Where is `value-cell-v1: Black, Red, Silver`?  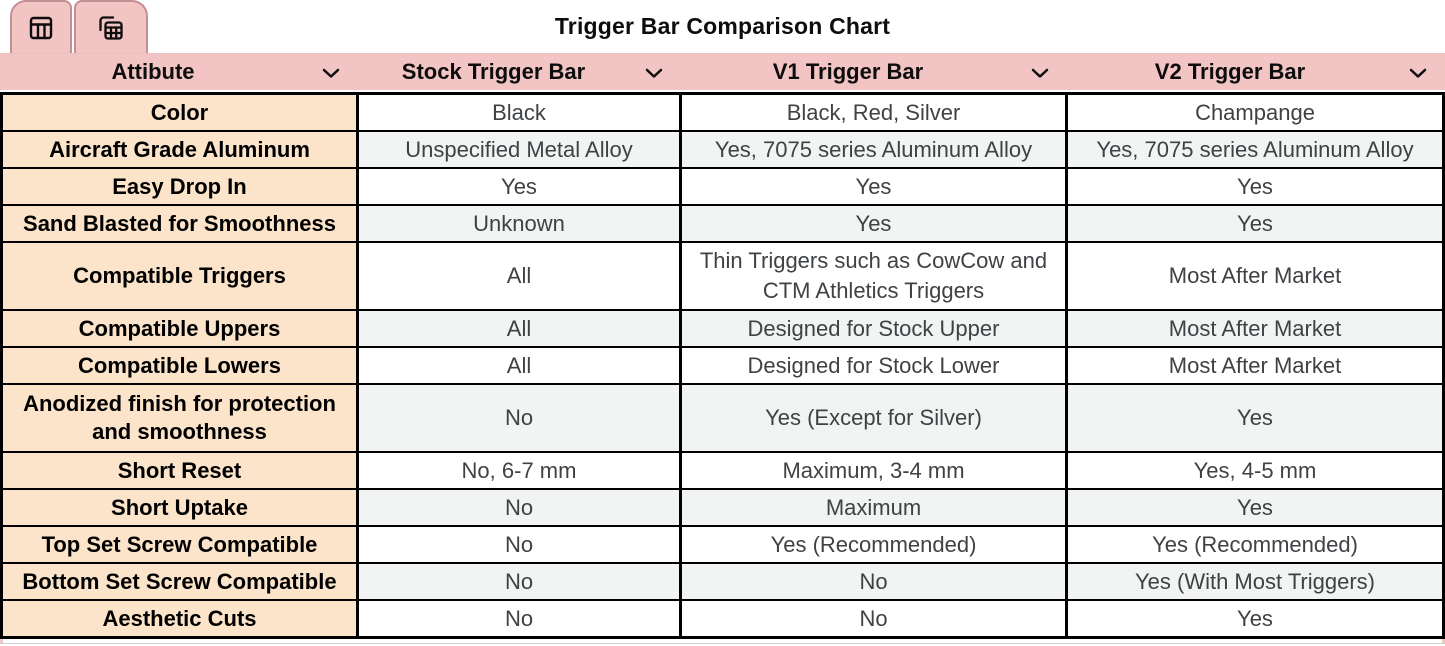 value-cell-v1: Black, Red, Silver is located at coordinates (873, 112).